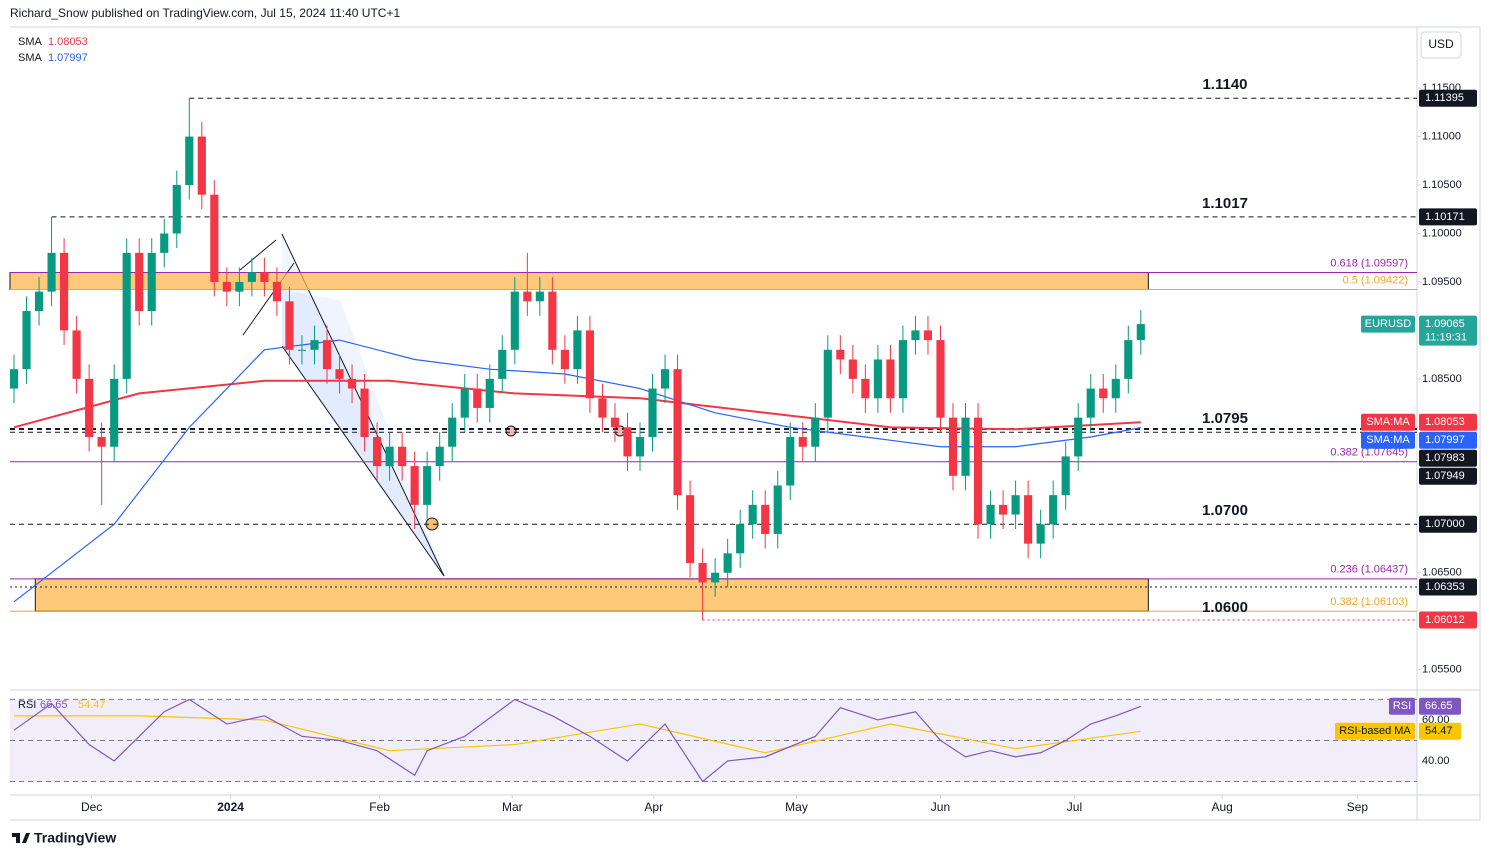 The image size is (1492, 857). Describe the element at coordinates (1445, 587) in the screenshot. I see `price-tag-label: 1.06353` at that location.